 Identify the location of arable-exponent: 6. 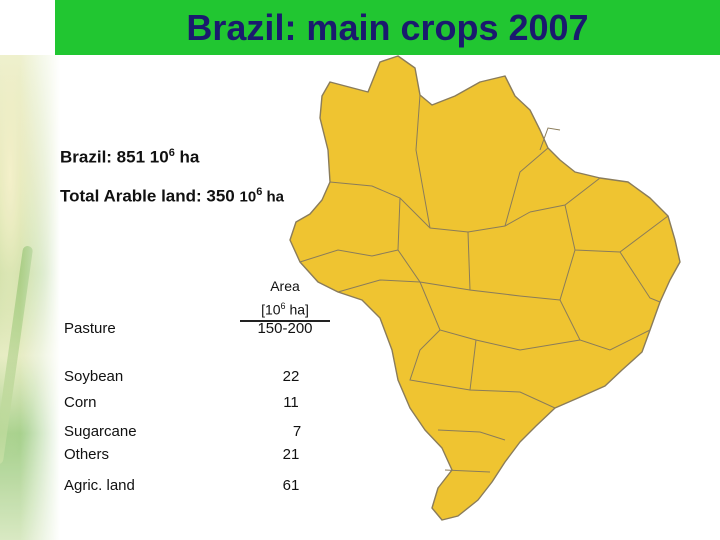
(259, 192).